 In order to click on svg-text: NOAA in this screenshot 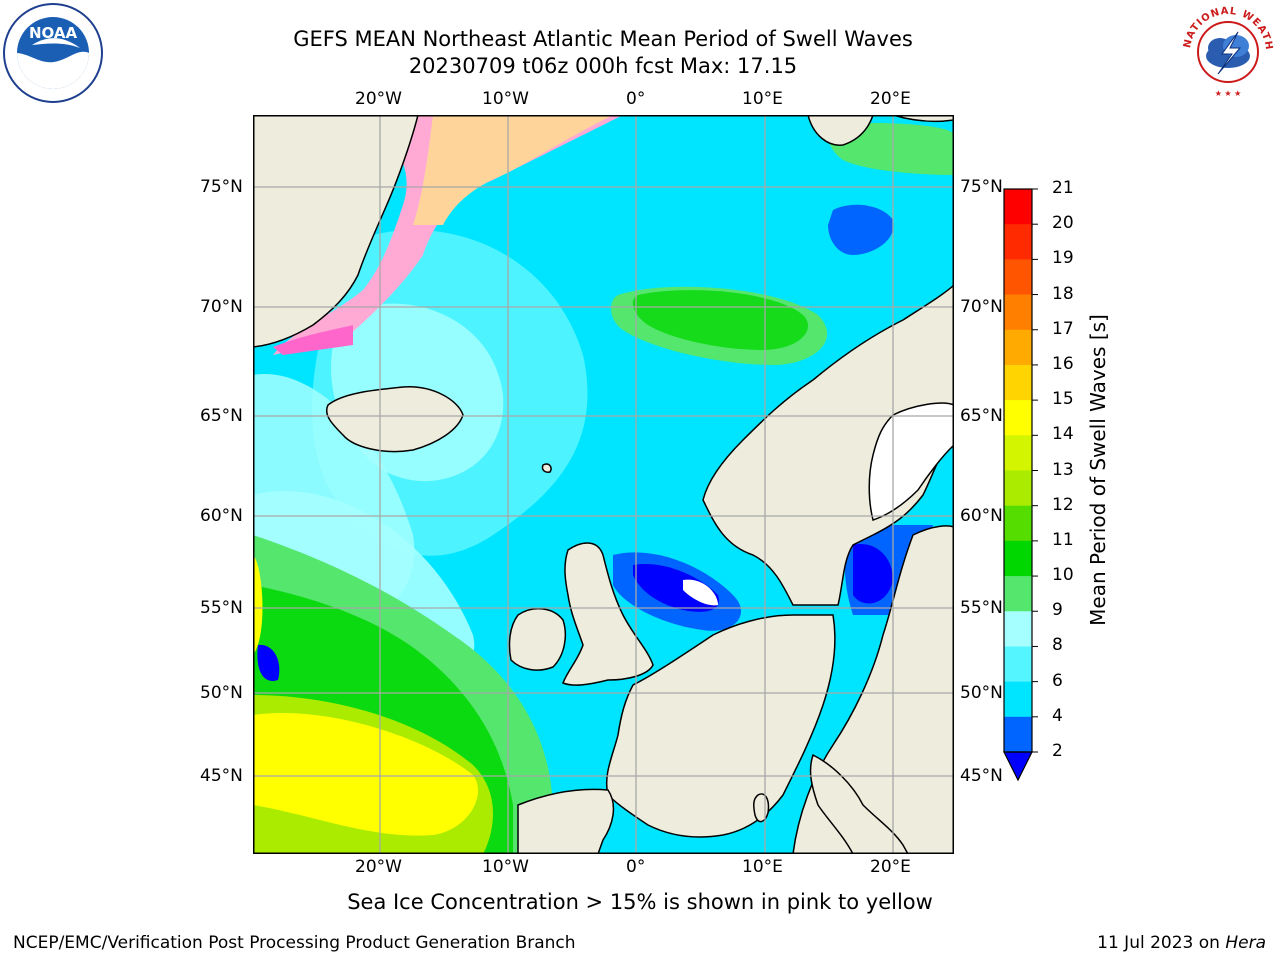, I will do `click(53, 33)`.